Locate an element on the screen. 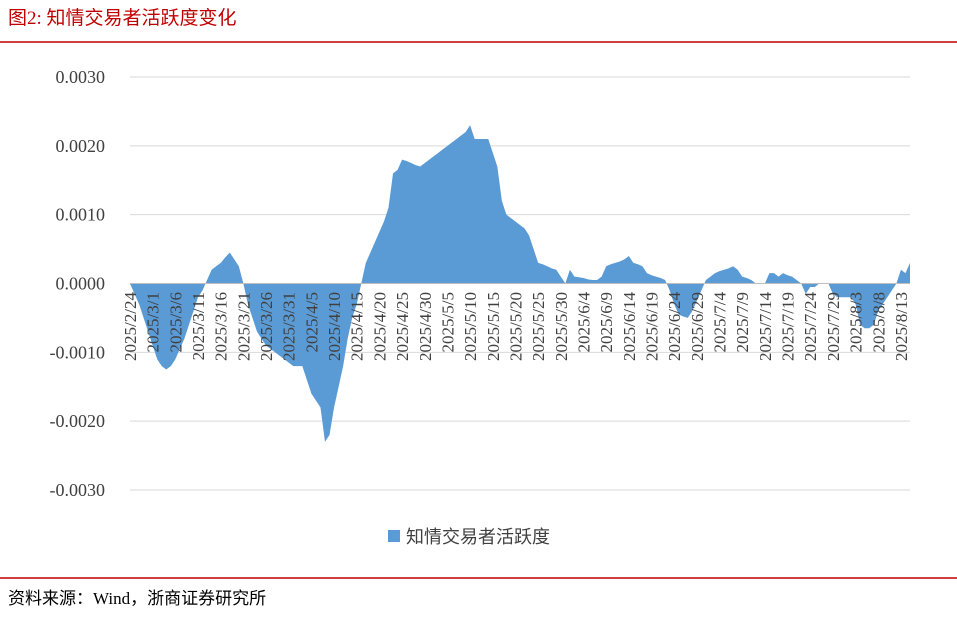  x-tick-label: 2025/6/4 is located at coordinates (583, 322).